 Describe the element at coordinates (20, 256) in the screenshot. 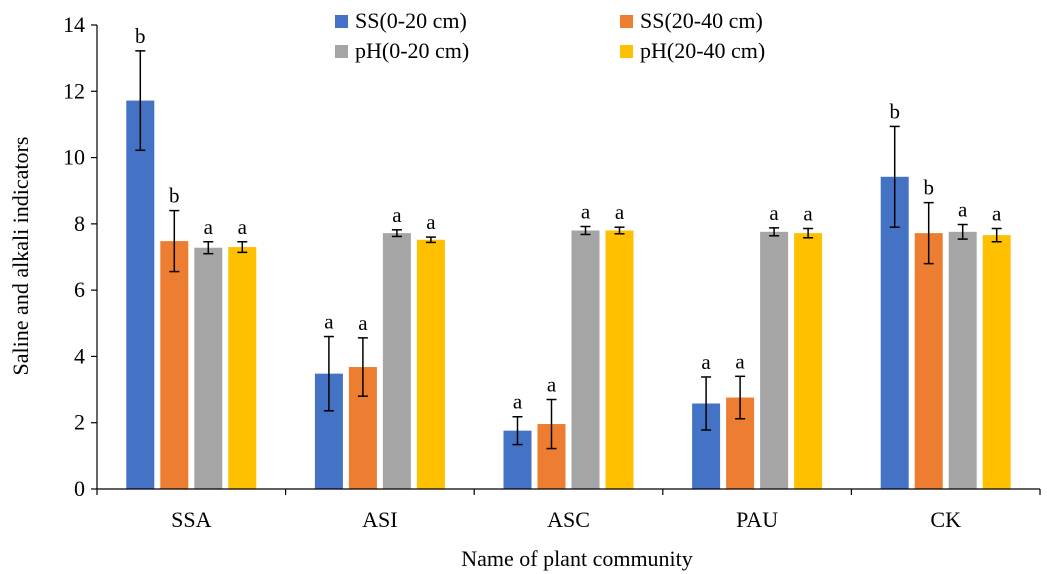

I see `y-axis-label: Saline and alkali indicators` at that location.